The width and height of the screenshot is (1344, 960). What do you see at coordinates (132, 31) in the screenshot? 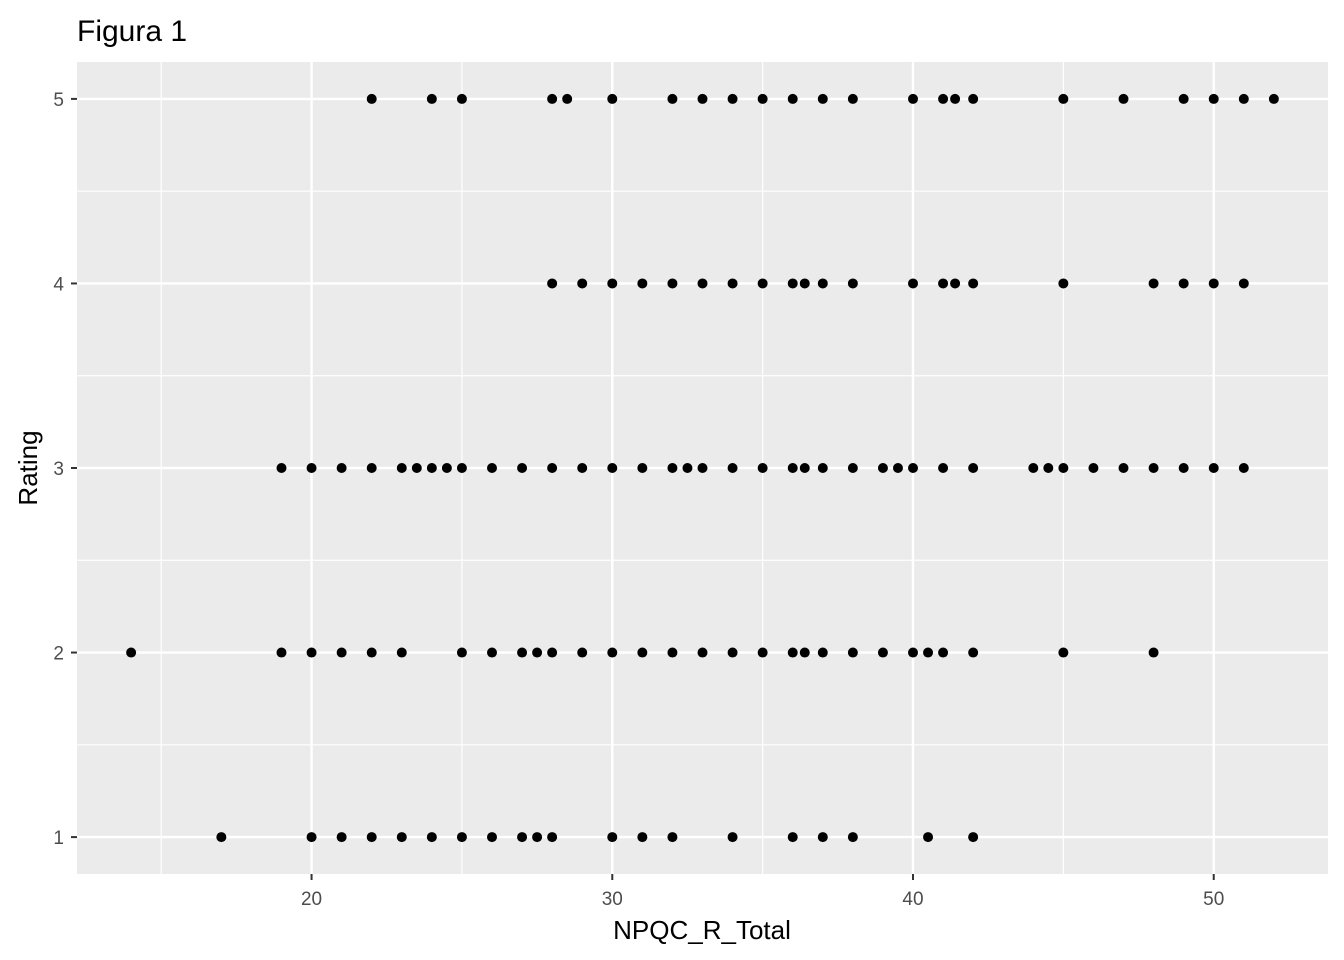
I see `chart-title: Figura 1` at bounding box center [132, 31].